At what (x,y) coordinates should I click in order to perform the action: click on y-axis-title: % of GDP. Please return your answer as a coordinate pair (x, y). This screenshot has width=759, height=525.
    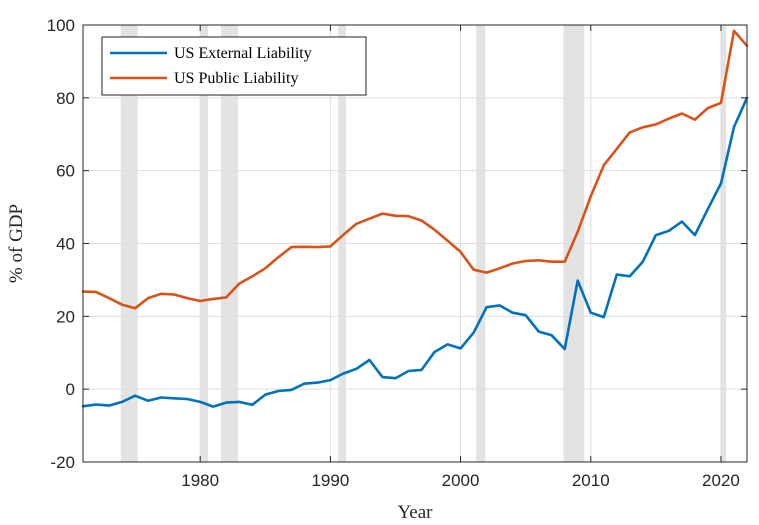
    Looking at the image, I should click on (16, 243).